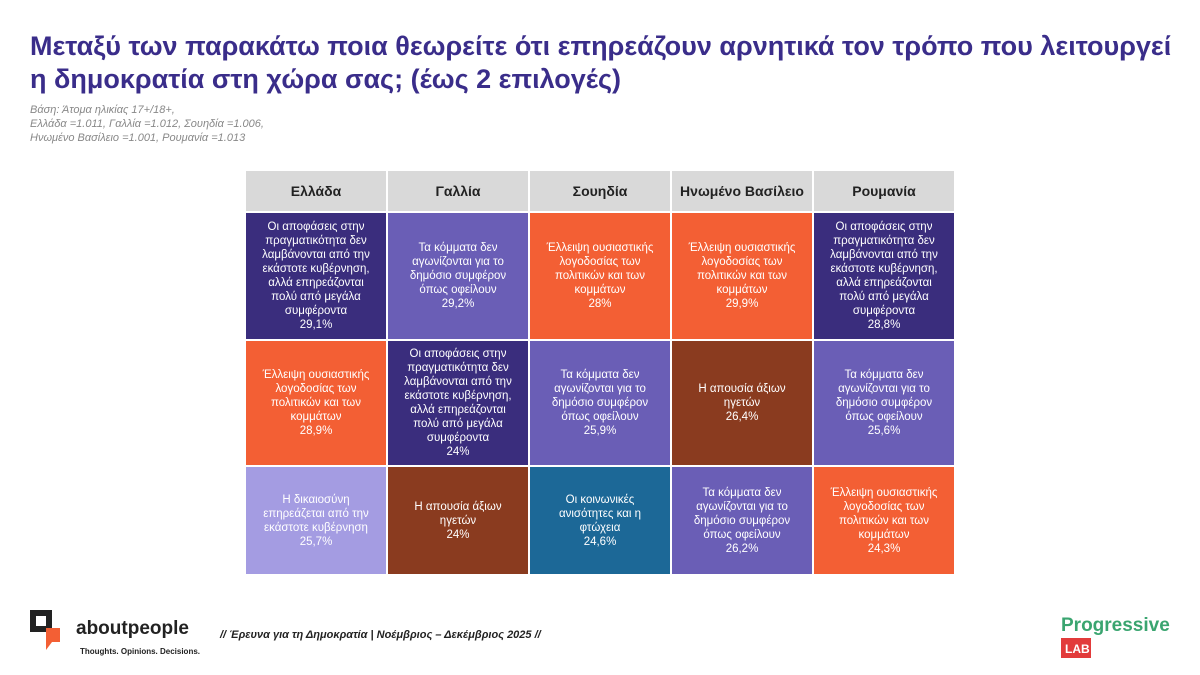 The height and width of the screenshot is (675, 1200). I want to click on cell-label: Οι κοινωνικές ανισότητες και η φτώχεια, so click(600, 513).